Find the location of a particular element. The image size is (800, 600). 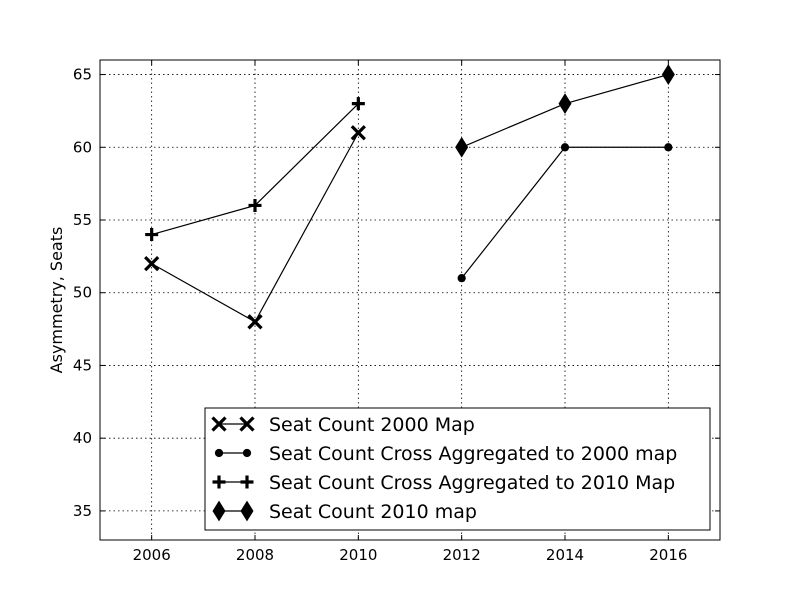

y-tick-label: 45 is located at coordinates (82, 365).